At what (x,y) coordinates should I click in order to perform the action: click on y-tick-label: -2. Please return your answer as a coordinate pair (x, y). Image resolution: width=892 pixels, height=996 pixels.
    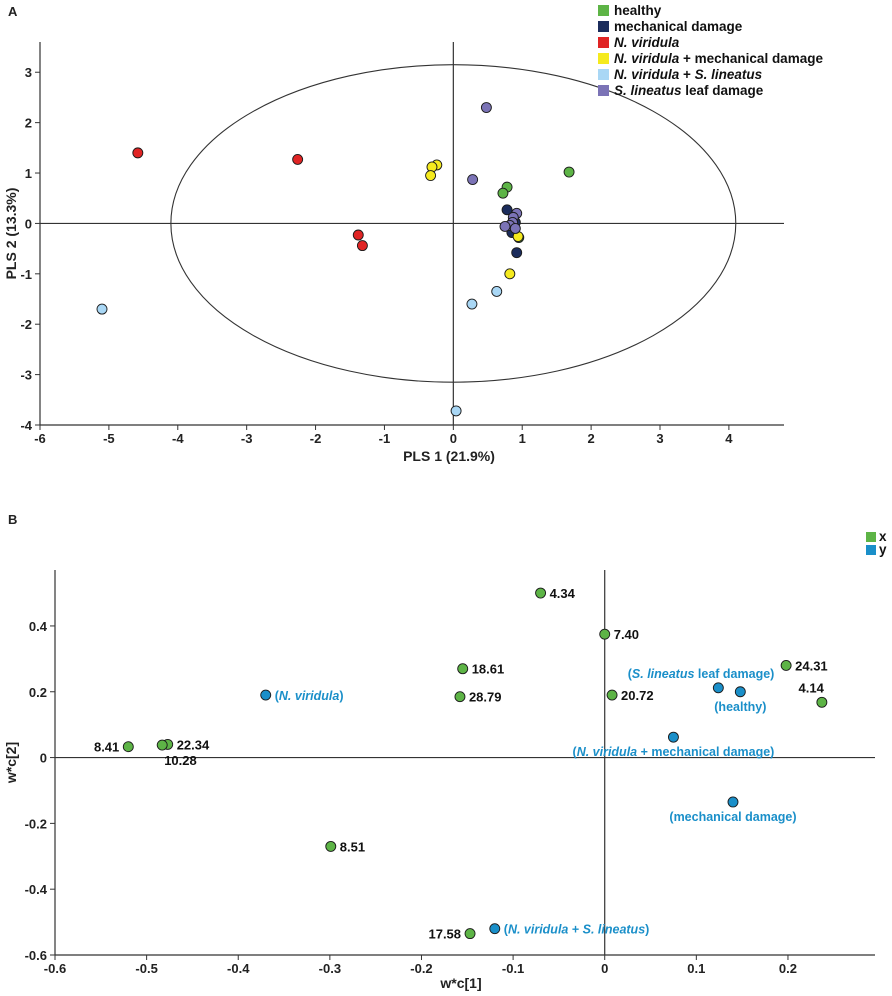
    Looking at the image, I should click on (26, 324).